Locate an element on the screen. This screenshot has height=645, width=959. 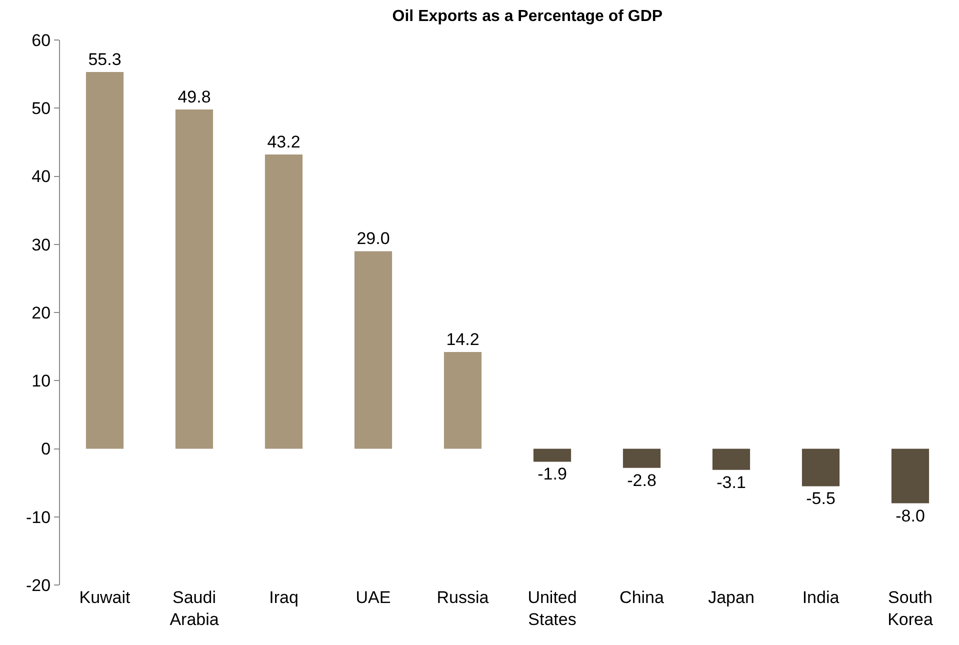
x-tick-label: India is located at coordinates (821, 597).